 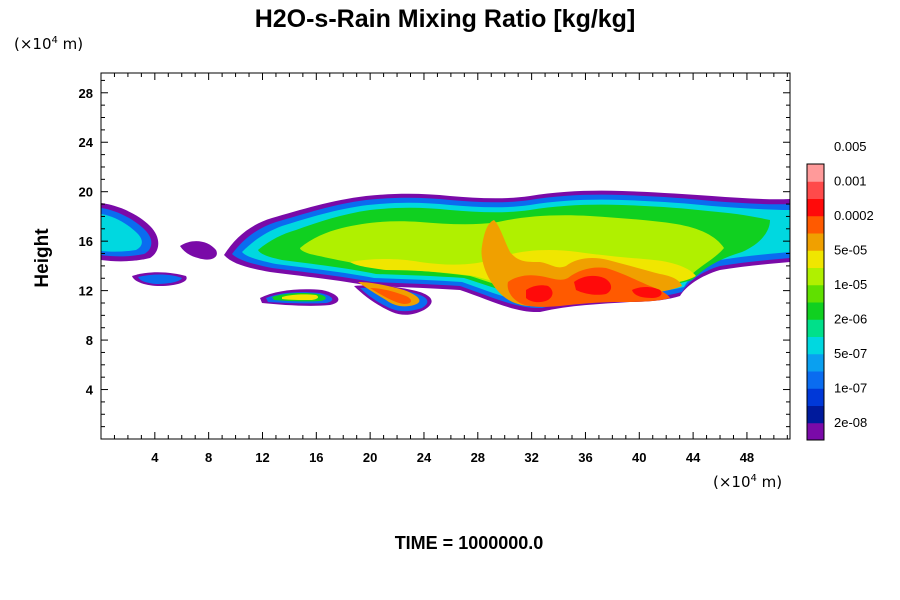 What do you see at coordinates (850, 284) in the screenshot?
I see `colorbar-label: 1e-05` at bounding box center [850, 284].